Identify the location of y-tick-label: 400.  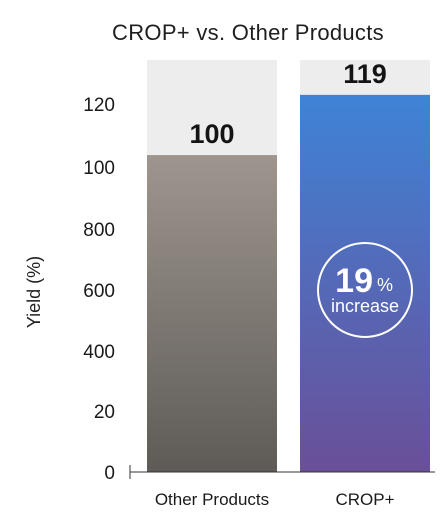
(99, 352).